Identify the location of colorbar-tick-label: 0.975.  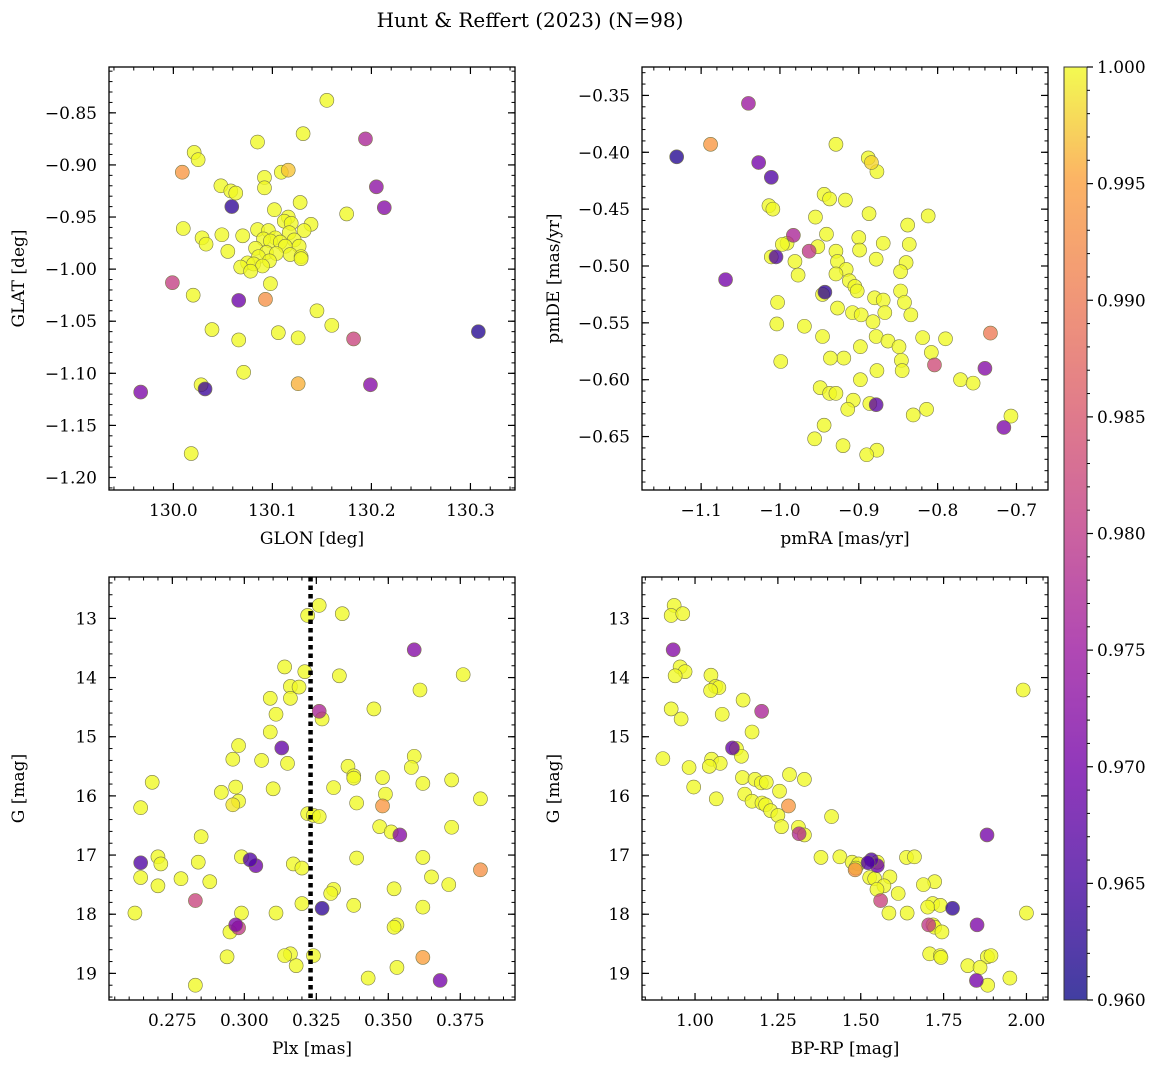
(1121, 651).